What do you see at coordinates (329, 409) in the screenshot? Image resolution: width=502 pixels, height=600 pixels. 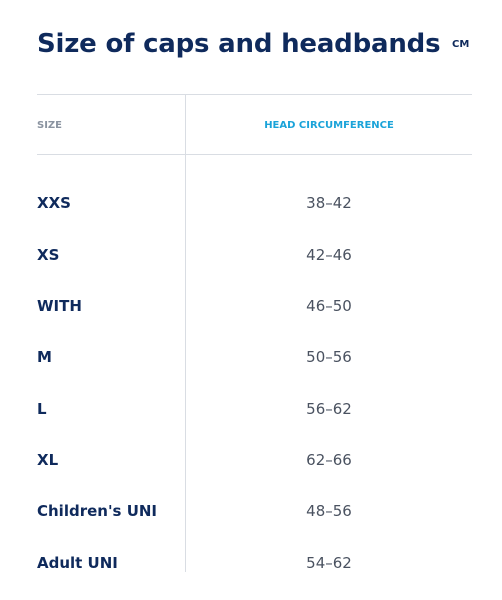 I see `circumference-range: 56–62` at bounding box center [329, 409].